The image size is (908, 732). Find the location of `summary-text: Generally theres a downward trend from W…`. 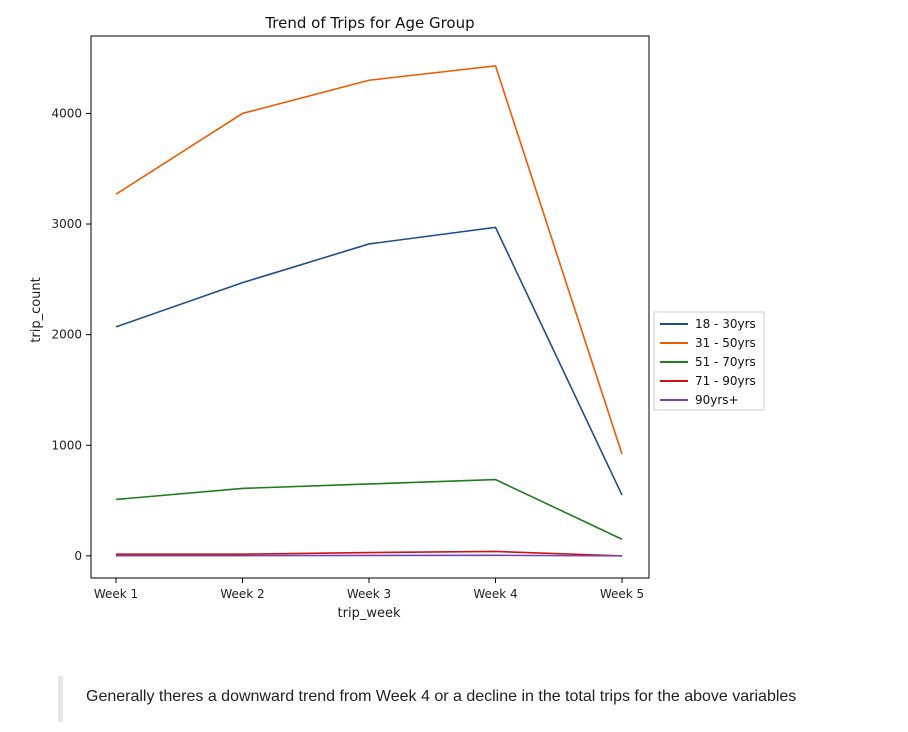

summary-text: Generally theres a downward trend from W… is located at coordinates (441, 696).